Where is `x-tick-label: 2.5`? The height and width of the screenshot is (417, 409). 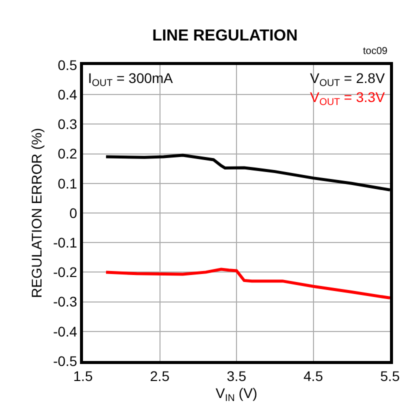 x-tick-label: 2.5 is located at coordinates (160, 376).